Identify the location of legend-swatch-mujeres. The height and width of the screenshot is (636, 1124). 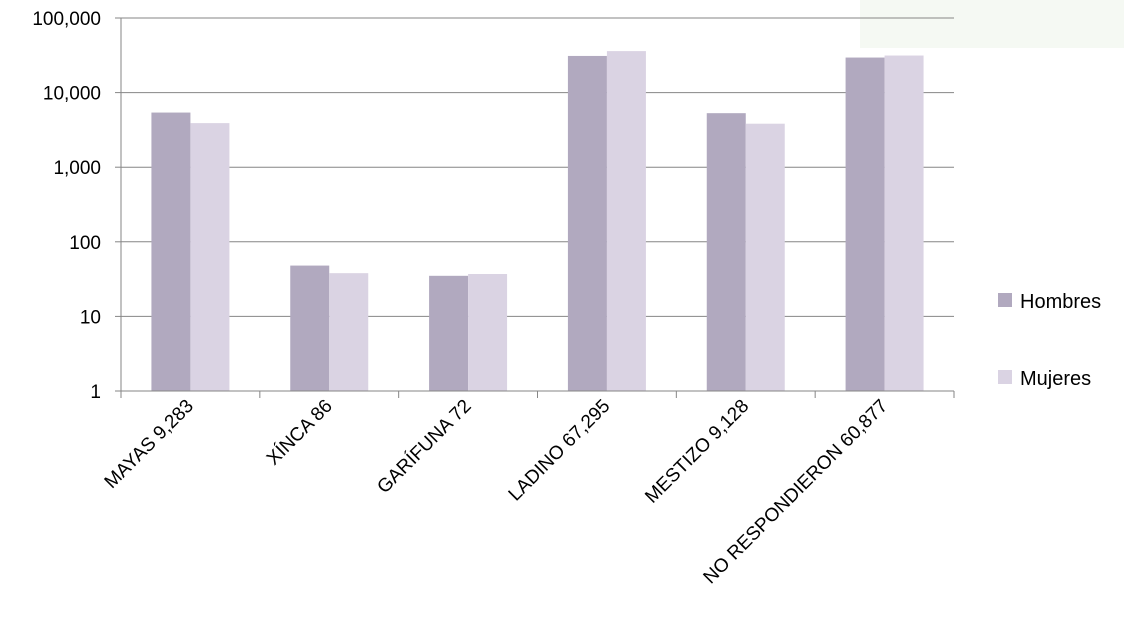
(1005, 377).